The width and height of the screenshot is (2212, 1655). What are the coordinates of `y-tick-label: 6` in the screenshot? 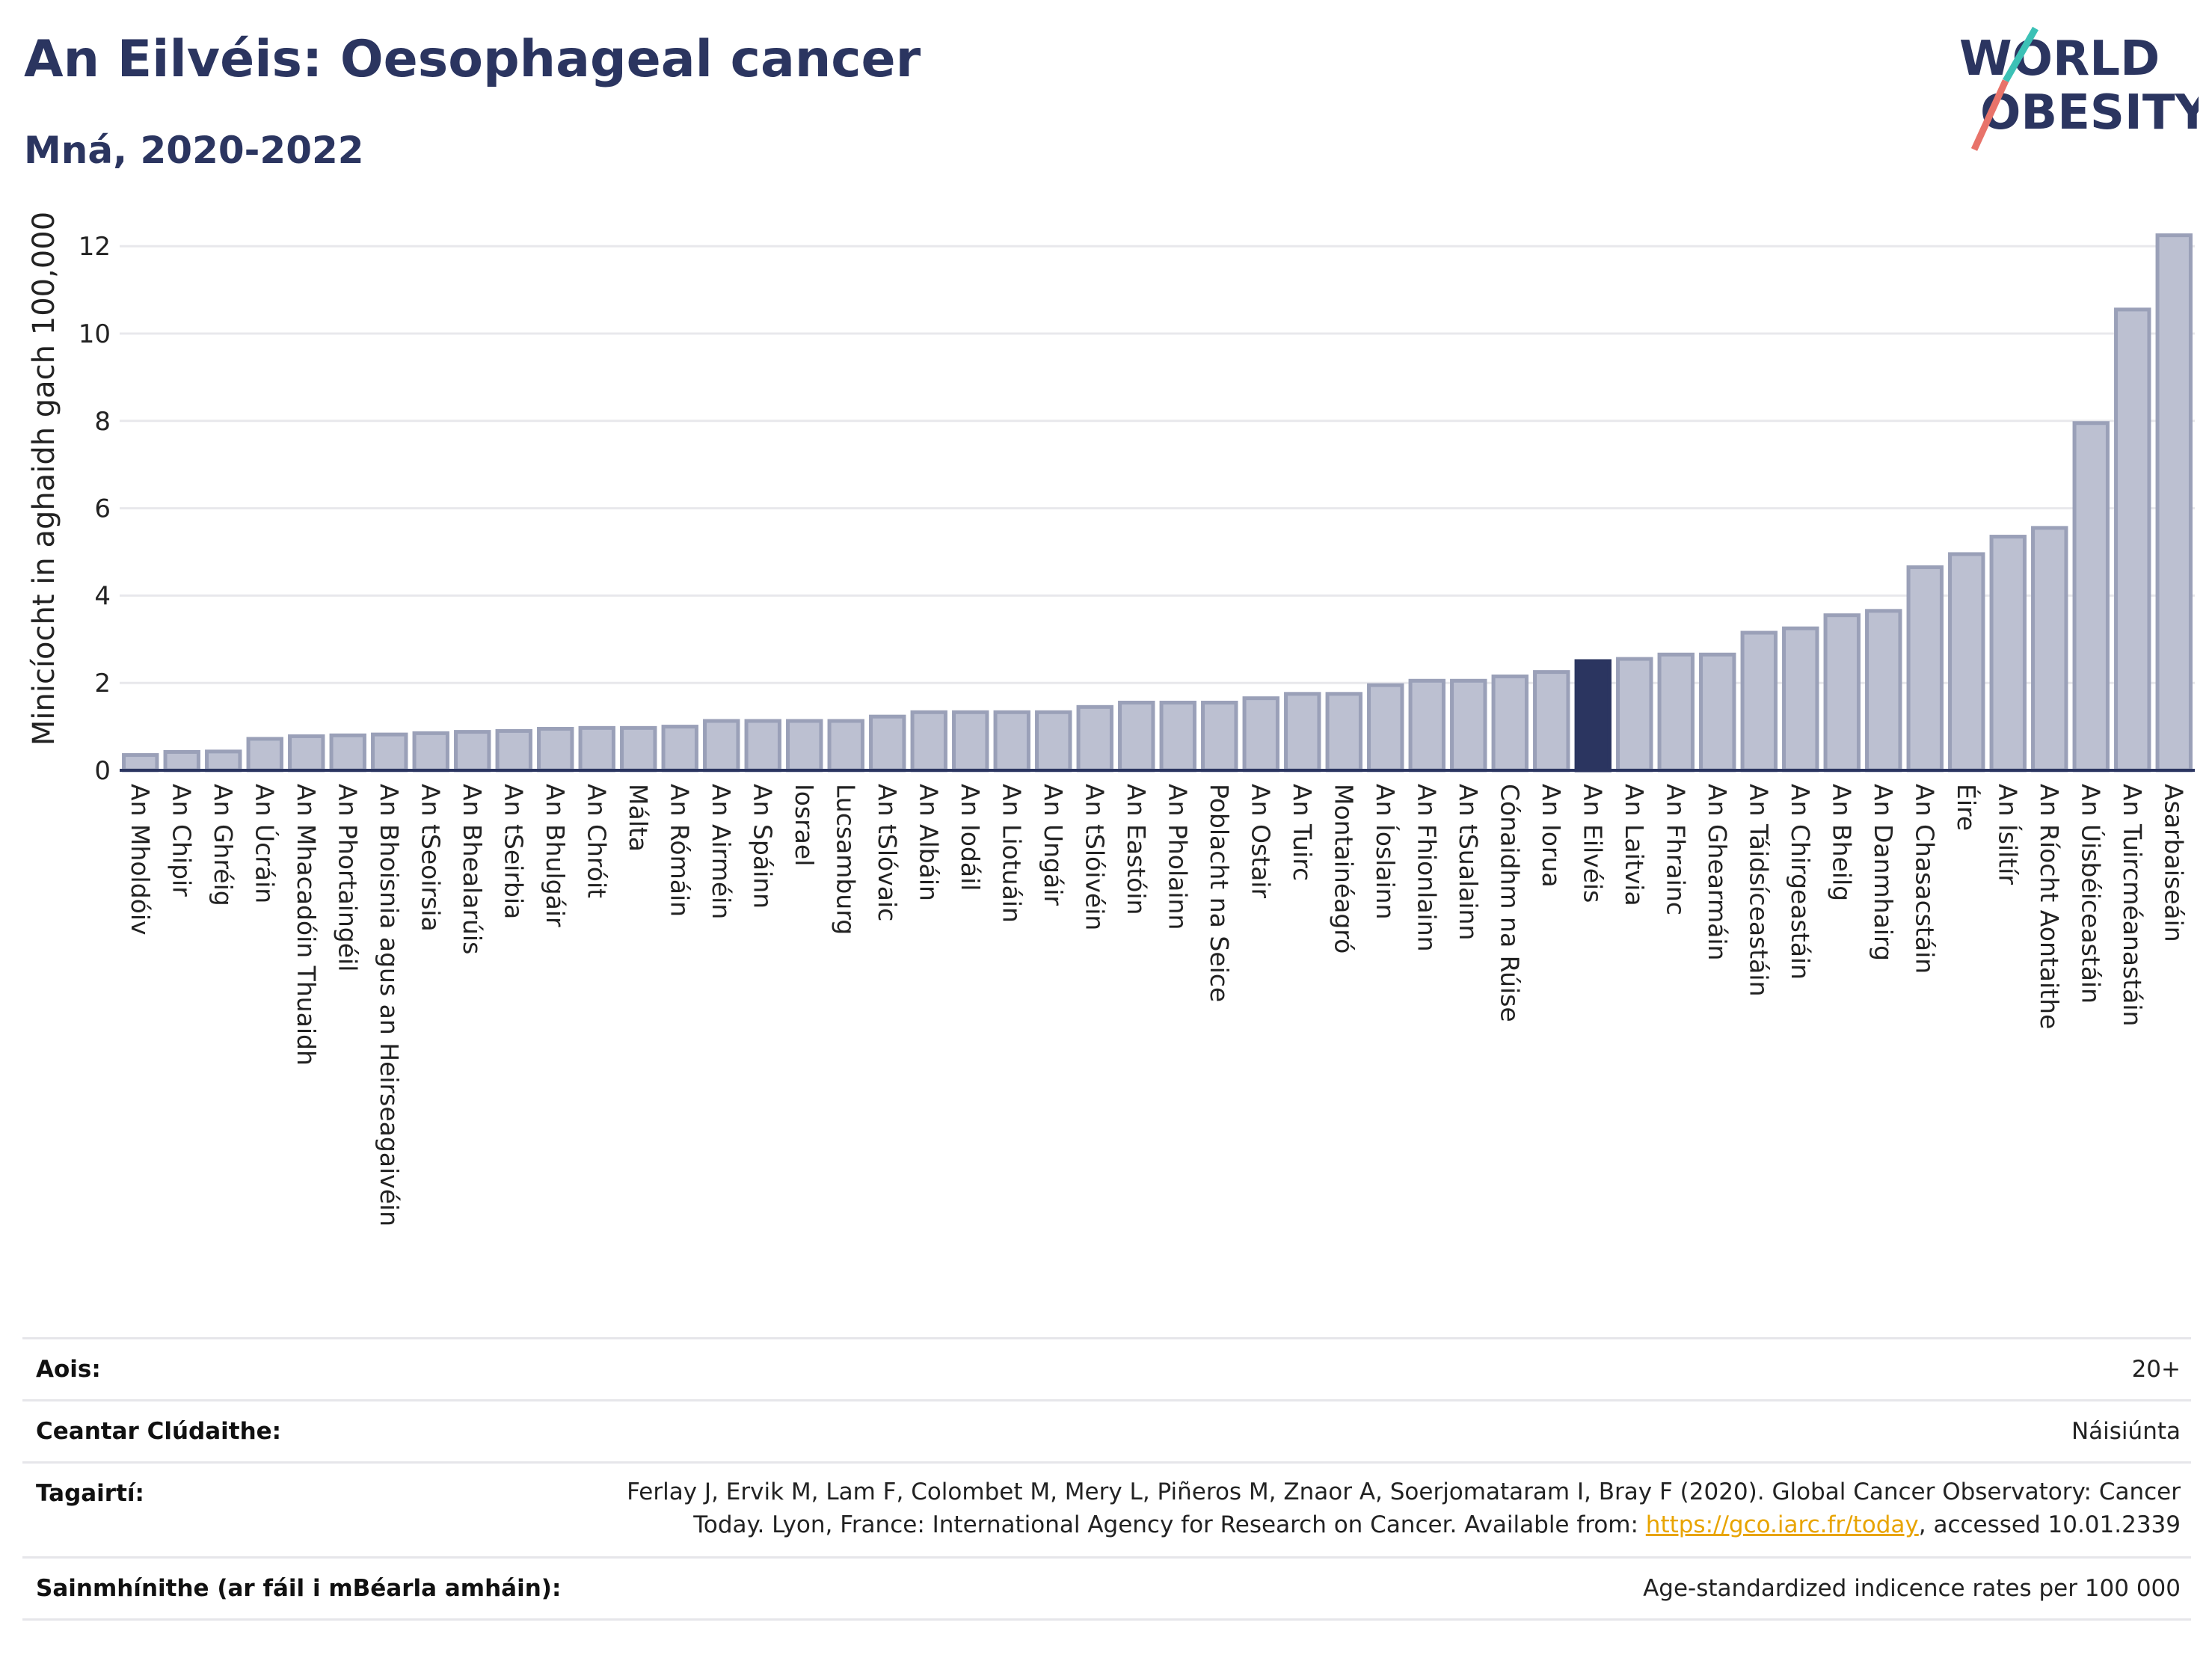 It's located at (103, 509).